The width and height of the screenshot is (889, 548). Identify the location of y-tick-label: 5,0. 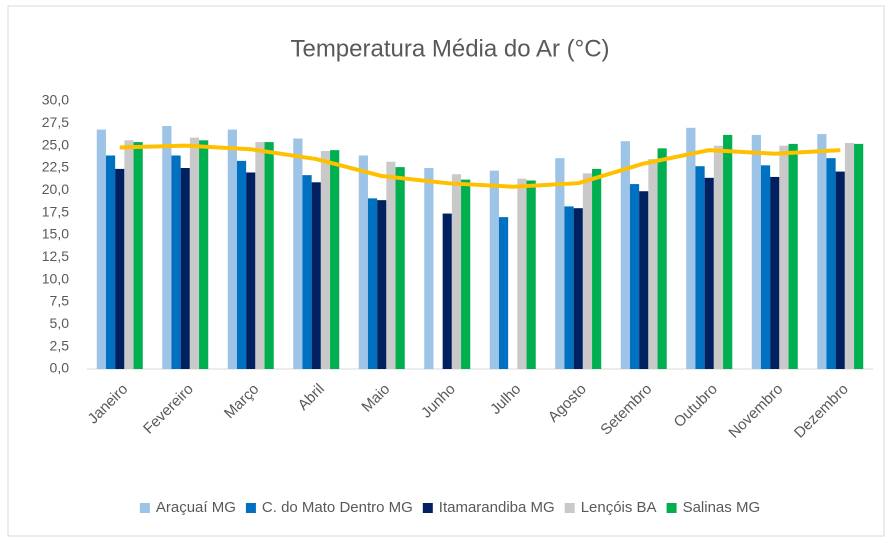
(60, 323).